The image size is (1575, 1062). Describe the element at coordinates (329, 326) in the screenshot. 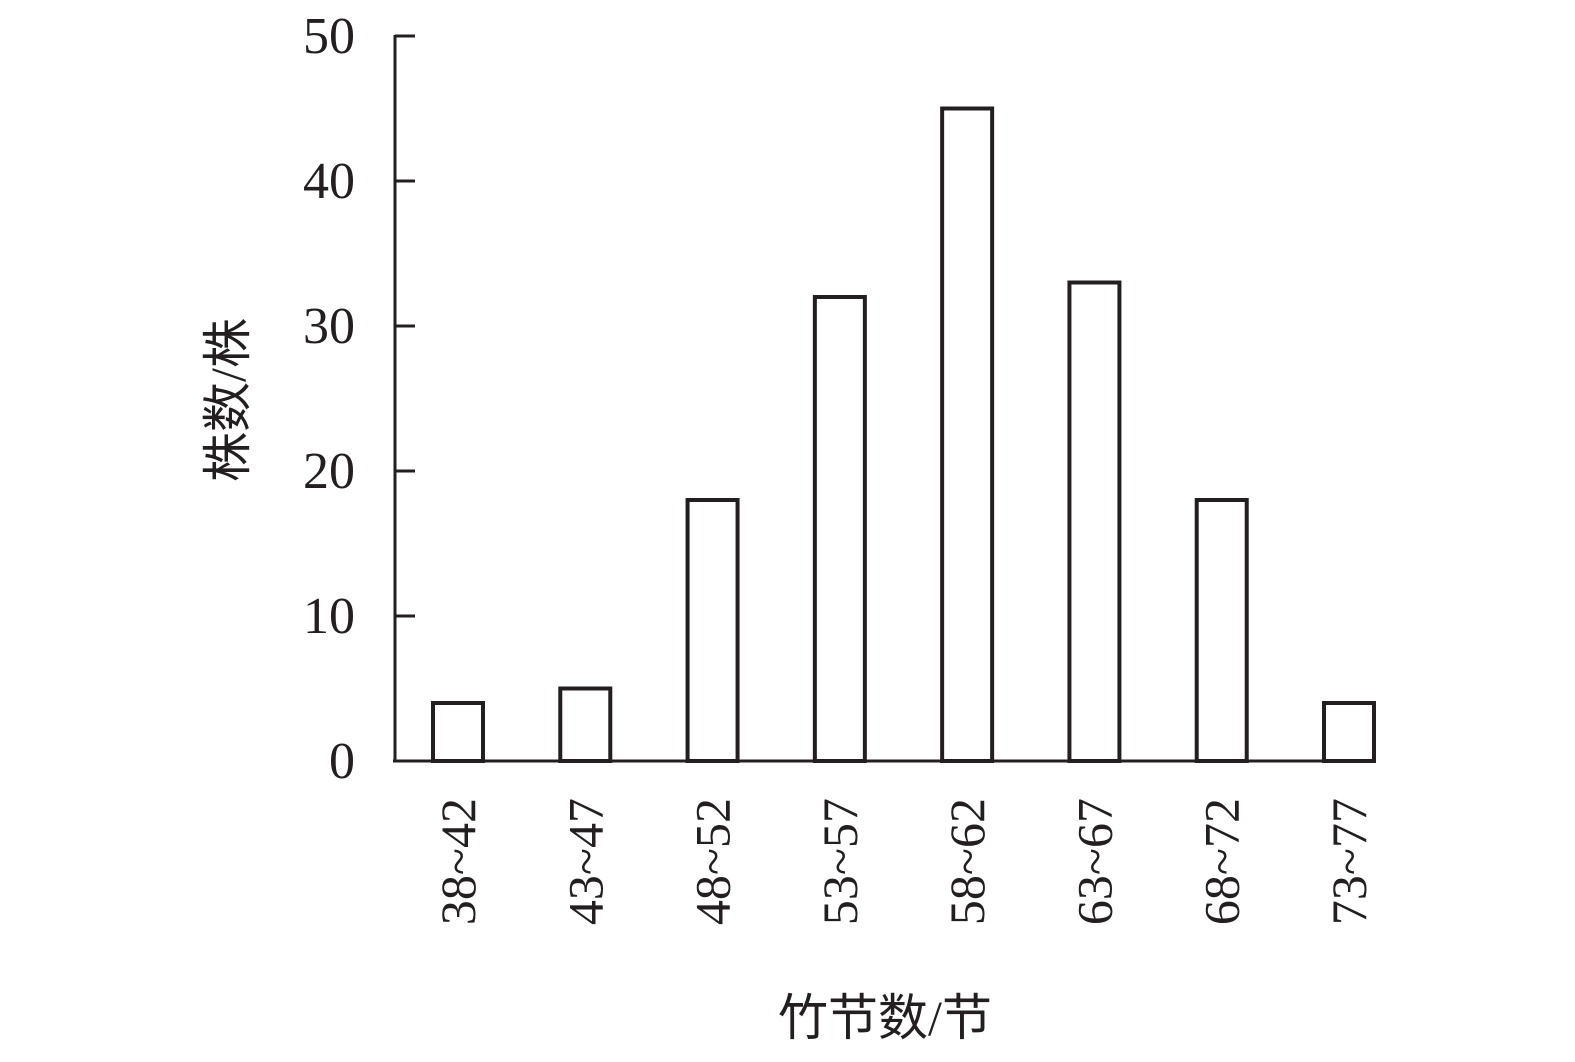

I see `y-tick-label: 30` at that location.